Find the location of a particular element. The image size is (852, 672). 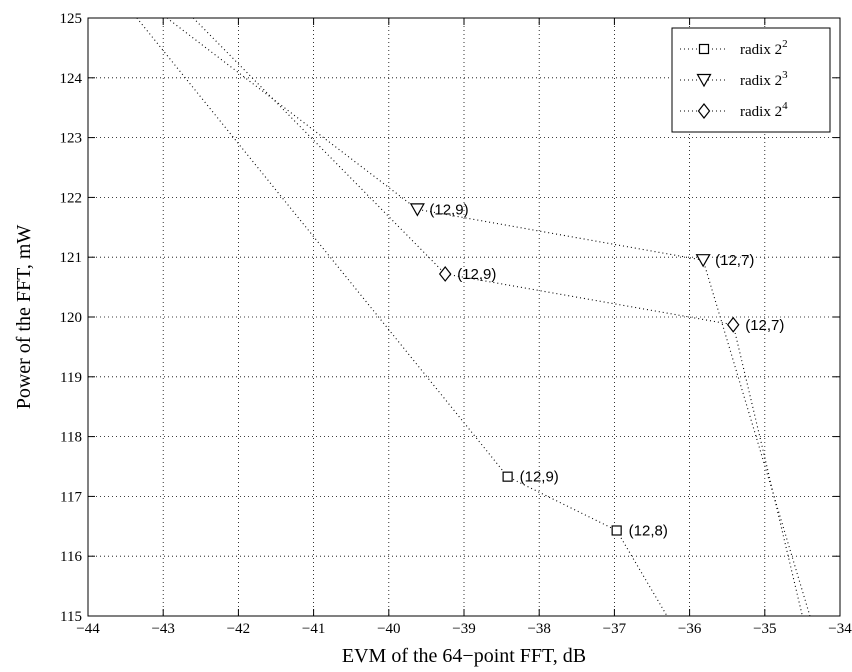

x-tick-label: −36 is located at coordinates (690, 629).